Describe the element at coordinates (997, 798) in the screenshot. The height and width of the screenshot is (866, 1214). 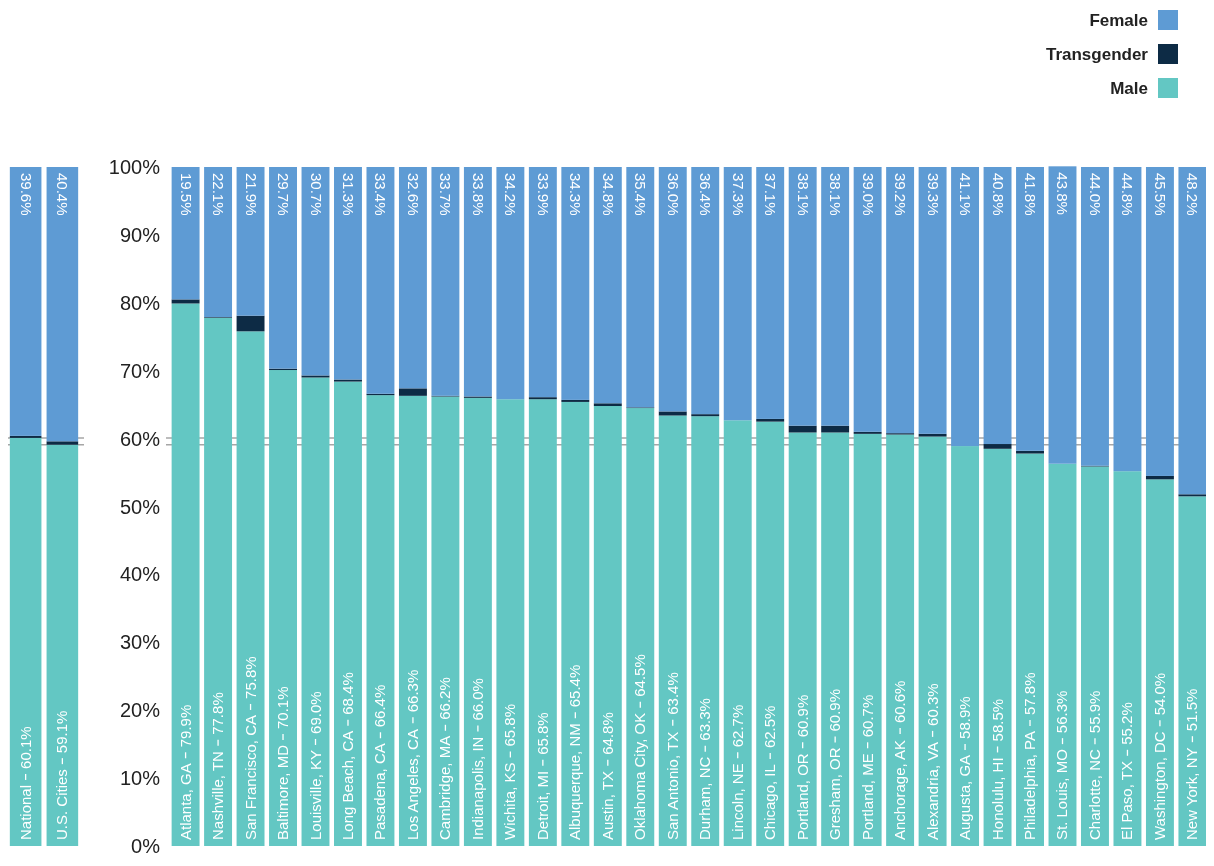
I see `category-label: Honolulu, HI` at that location.